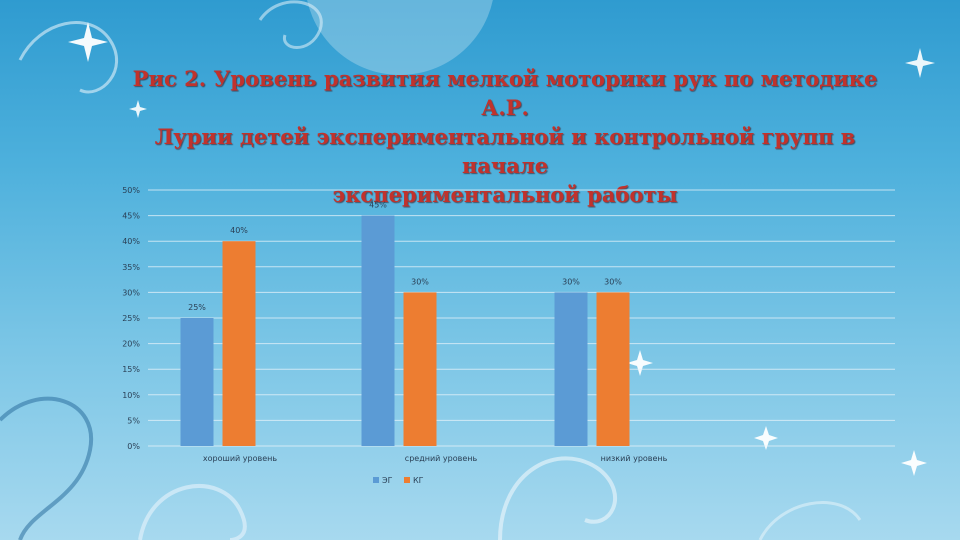 This screenshot has height=540, width=960. I want to click on legend-label: ЭГ, so click(387, 480).